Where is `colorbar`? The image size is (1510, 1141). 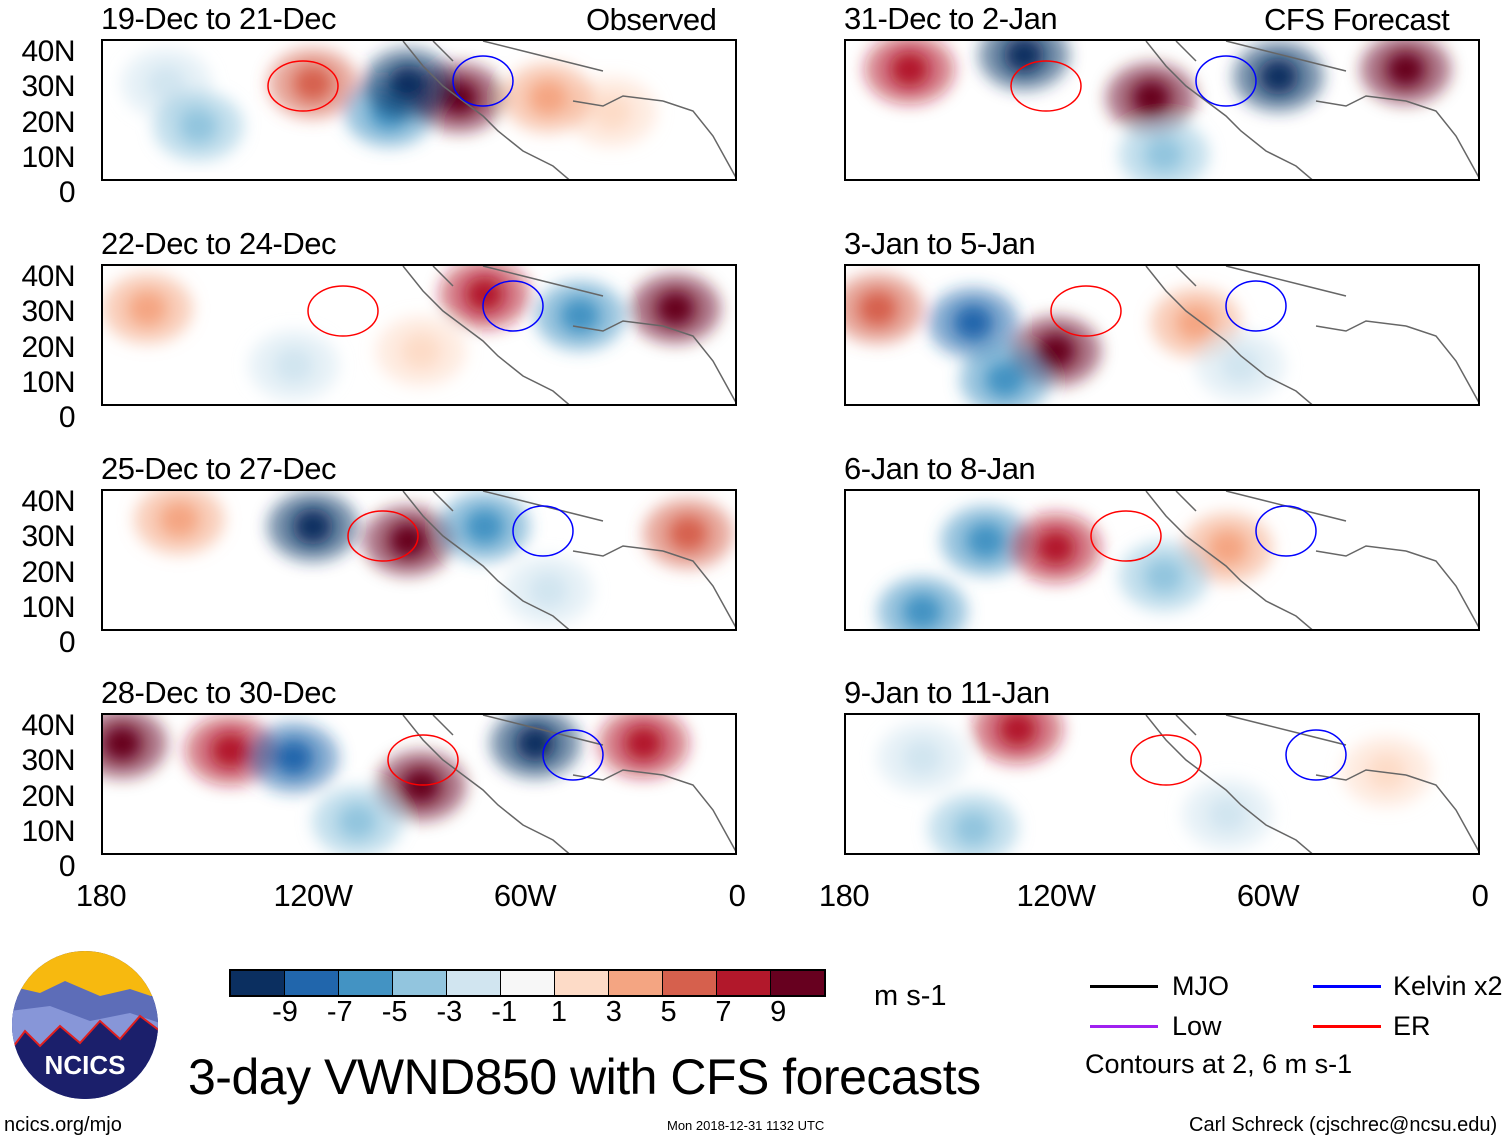 colorbar is located at coordinates (527, 983).